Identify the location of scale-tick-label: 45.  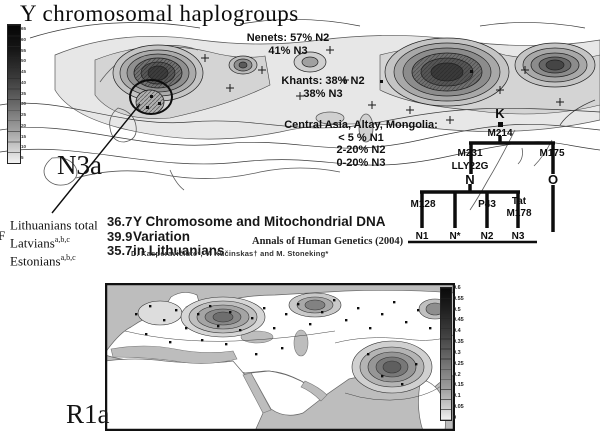
(24, 71).